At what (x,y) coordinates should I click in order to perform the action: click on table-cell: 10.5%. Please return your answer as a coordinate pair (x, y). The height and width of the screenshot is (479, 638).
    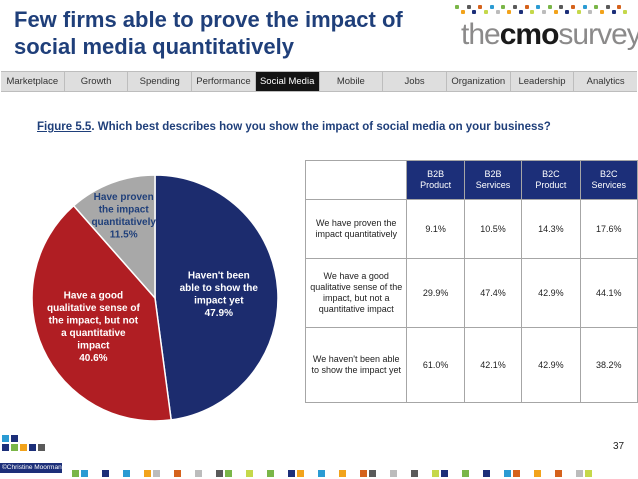
    Looking at the image, I should click on (493, 229).